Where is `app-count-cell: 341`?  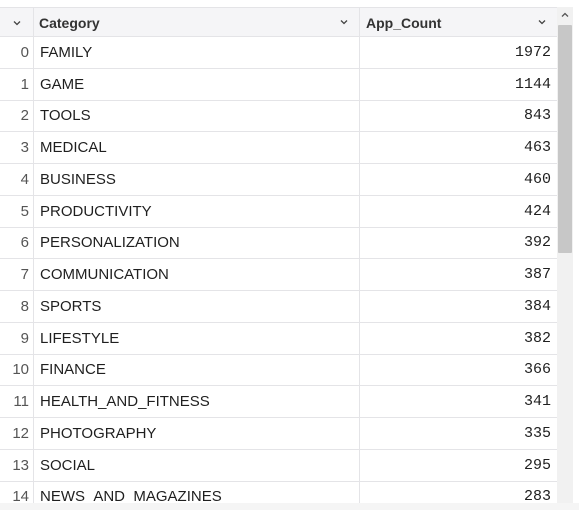 app-count-cell: 341 is located at coordinates (537, 402).